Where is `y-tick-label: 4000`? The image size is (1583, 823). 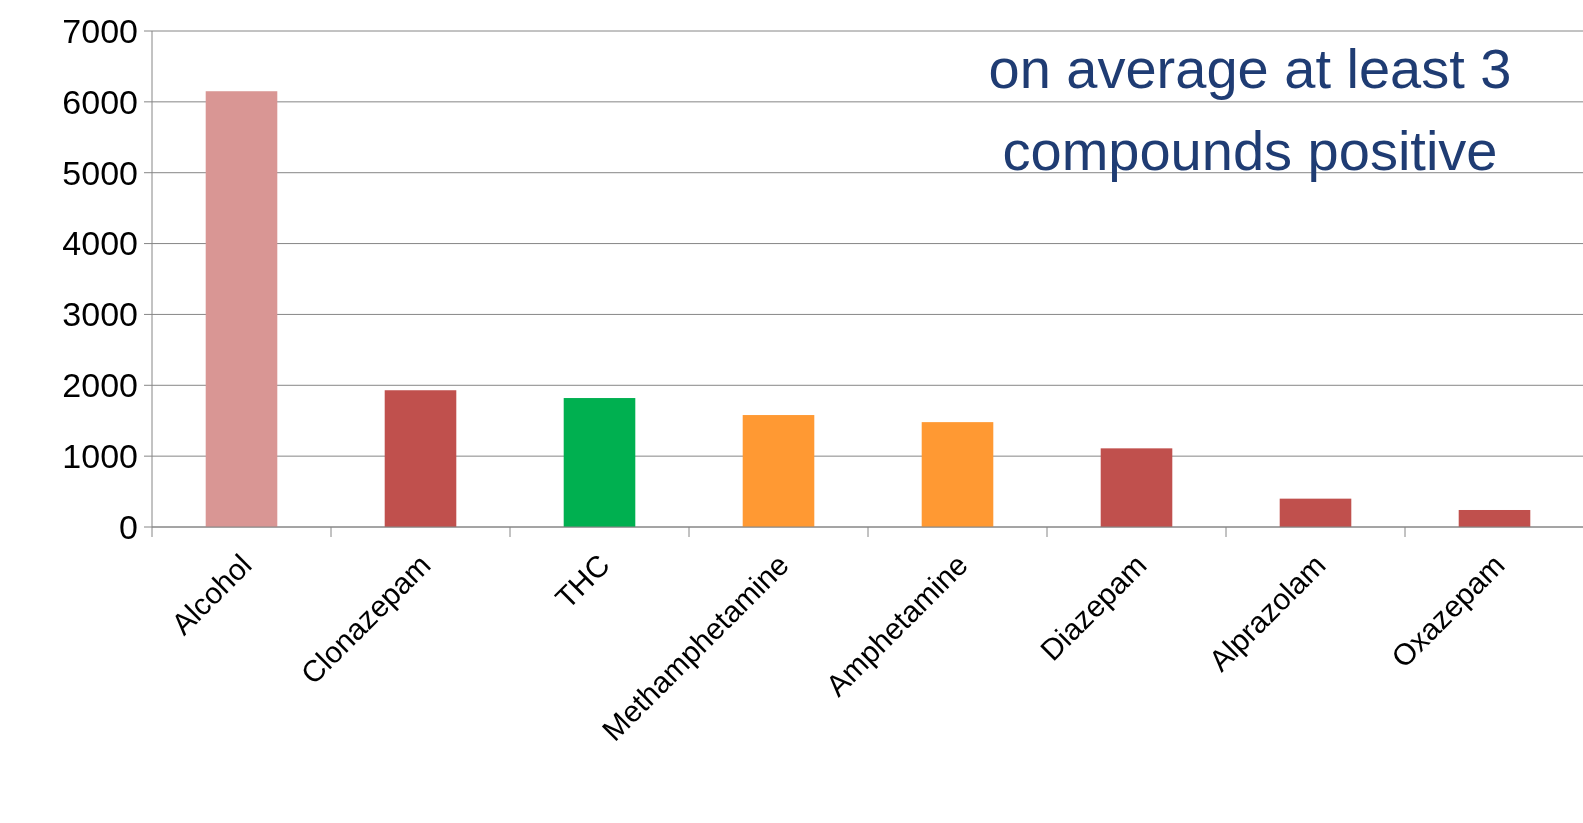 y-tick-label: 4000 is located at coordinates (100, 243).